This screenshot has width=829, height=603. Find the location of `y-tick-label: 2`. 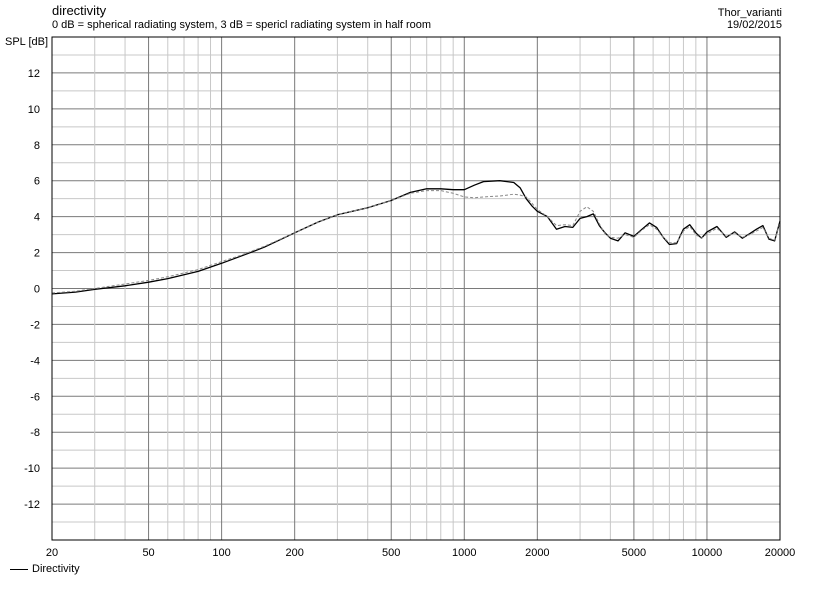

y-tick-label: 2 is located at coordinates (37, 254).